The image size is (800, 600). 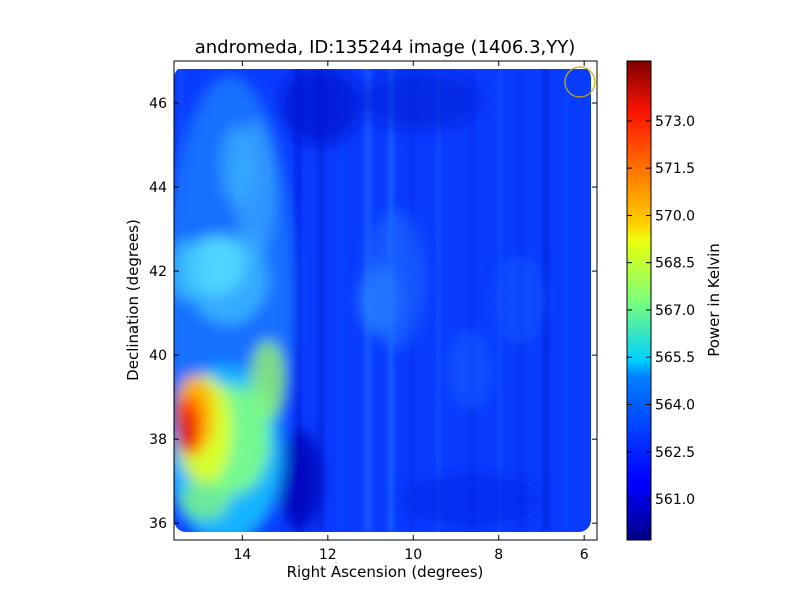 What do you see at coordinates (584, 555) in the screenshot?
I see `x-tick-label: 6` at bounding box center [584, 555].